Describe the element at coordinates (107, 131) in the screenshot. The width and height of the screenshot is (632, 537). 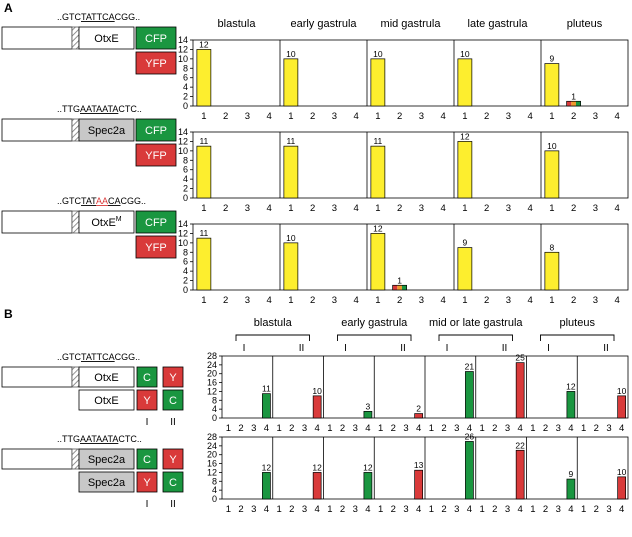
I see `gene-label: Spec2a` at that location.